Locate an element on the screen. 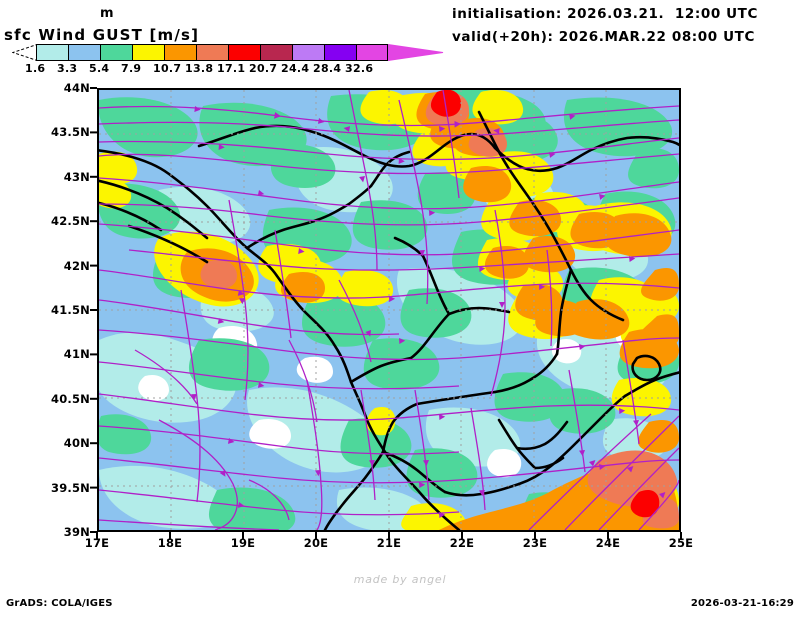 Image resolution: width=800 pixels, height=622 pixels. colorbar-tick-10.7: 10.7 is located at coordinates (167, 68).